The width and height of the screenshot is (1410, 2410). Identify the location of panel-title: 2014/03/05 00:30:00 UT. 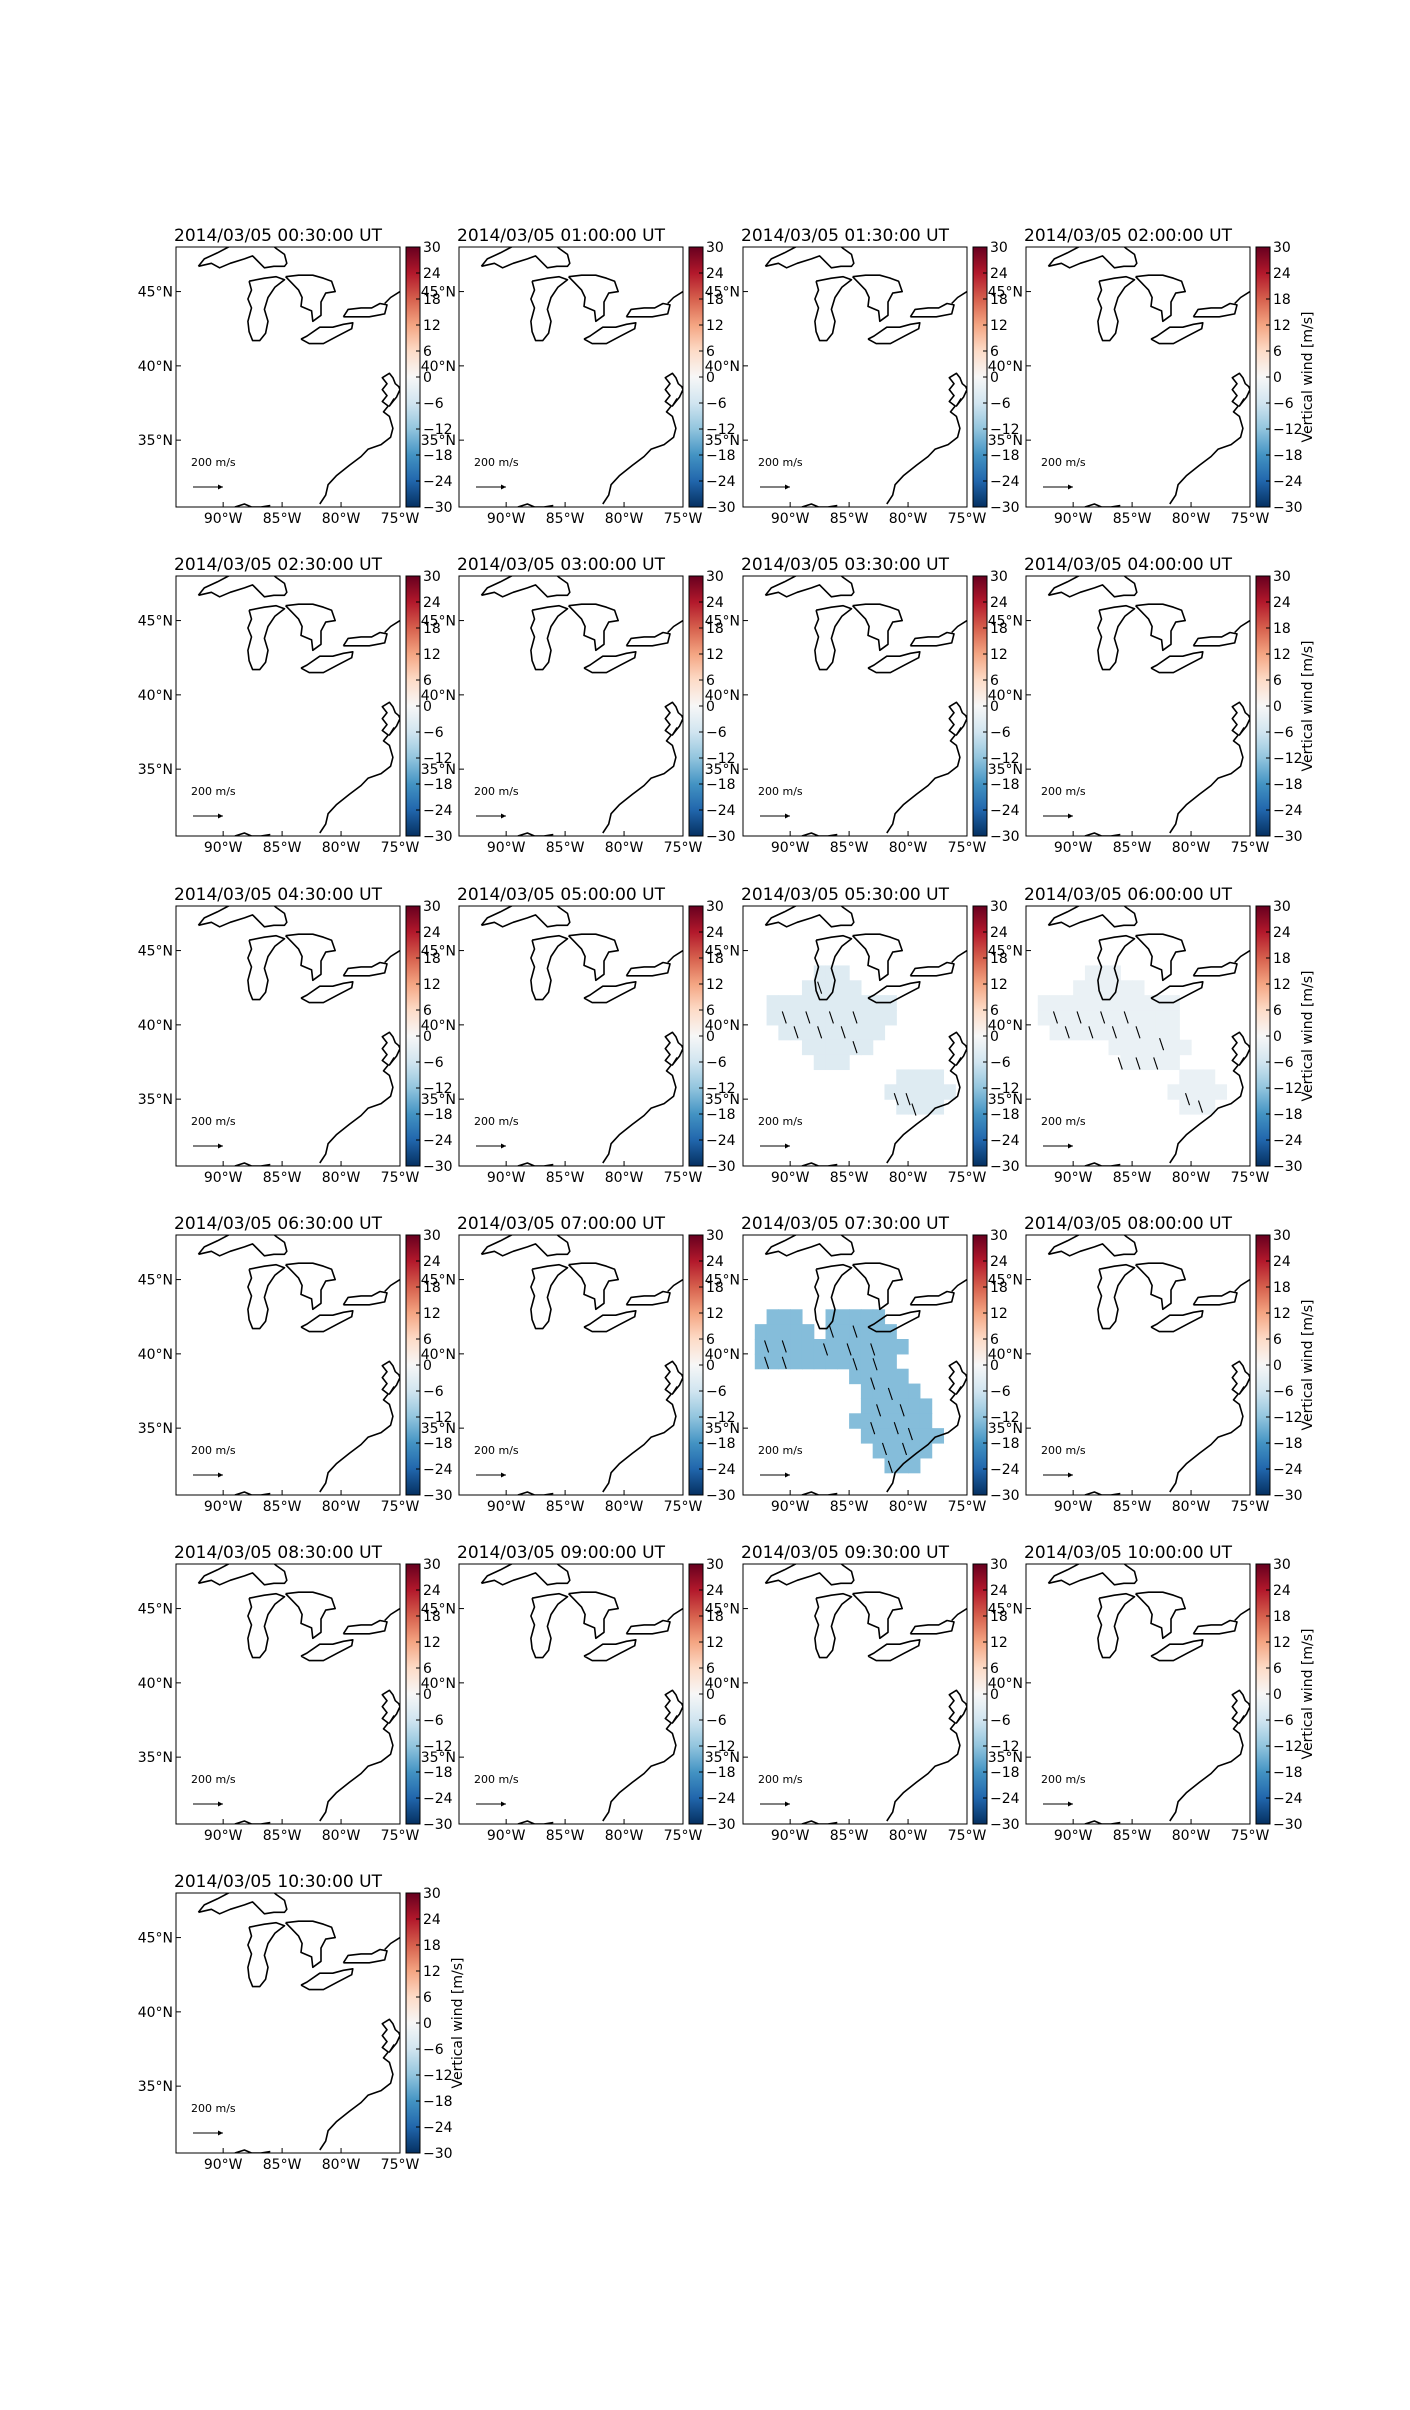
(278, 236).